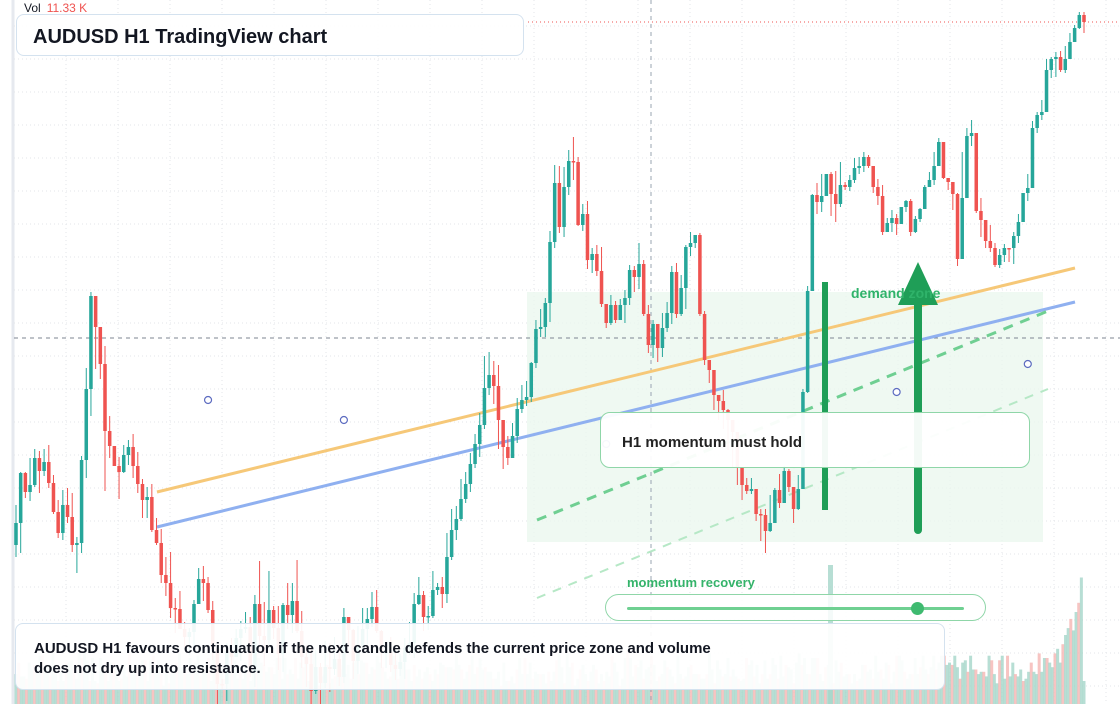 The width and height of the screenshot is (1120, 704). I want to click on momentum-slider, so click(795, 607).